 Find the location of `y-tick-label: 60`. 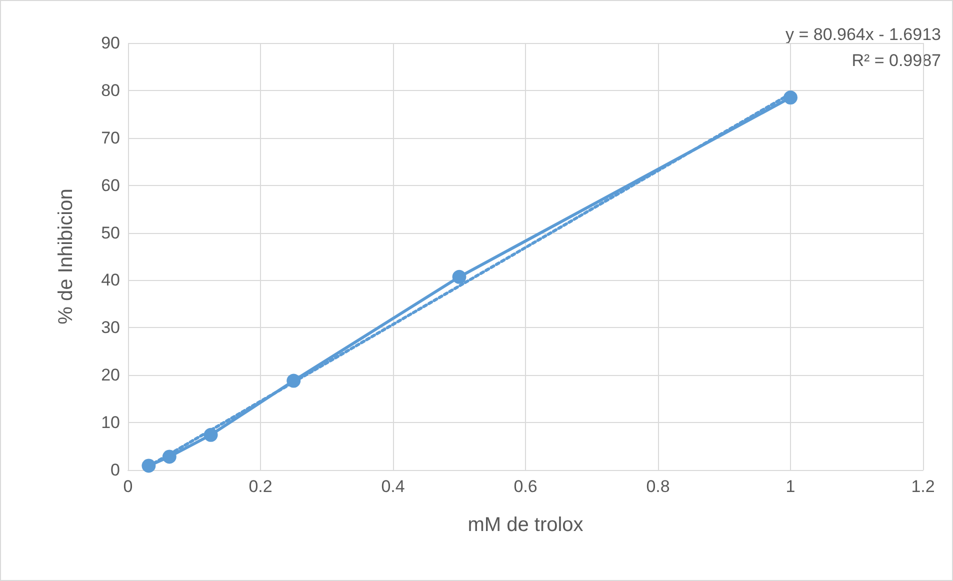

y-tick-label: 60 is located at coordinates (110, 185).